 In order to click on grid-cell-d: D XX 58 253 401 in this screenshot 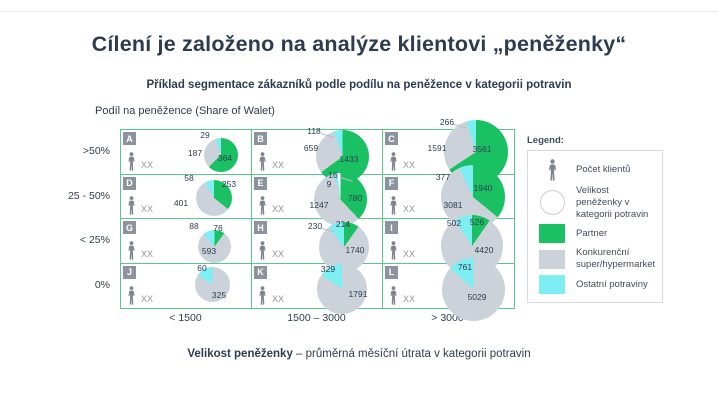, I will do `click(186, 195)`.